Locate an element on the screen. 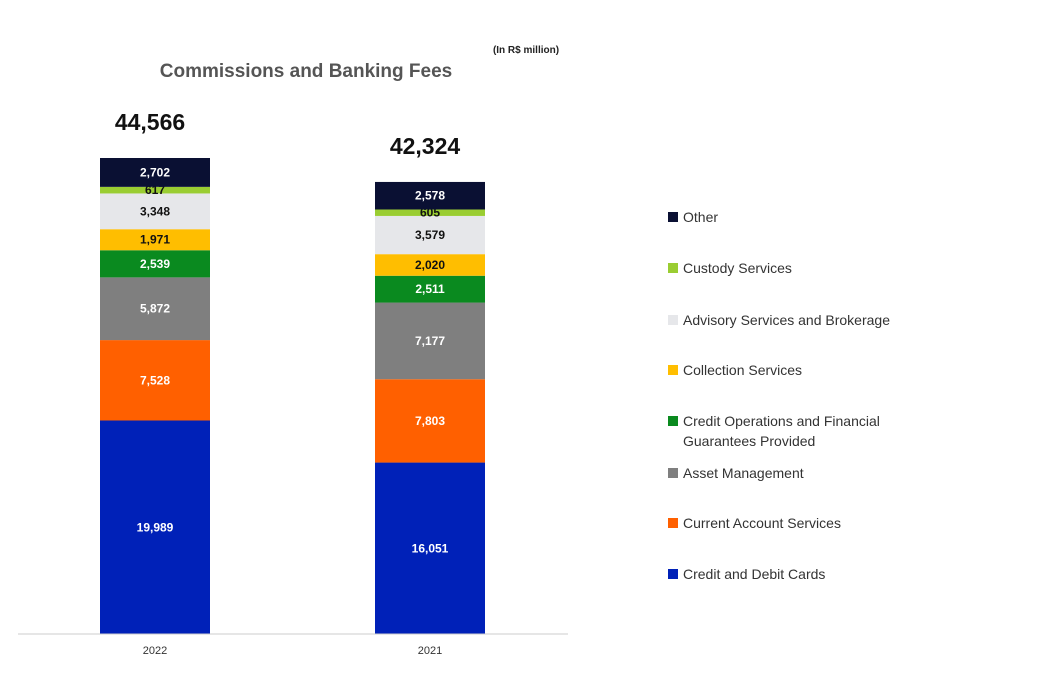 The image size is (1053, 682). data-label-2021-1: 7,803 is located at coordinates (430, 421).